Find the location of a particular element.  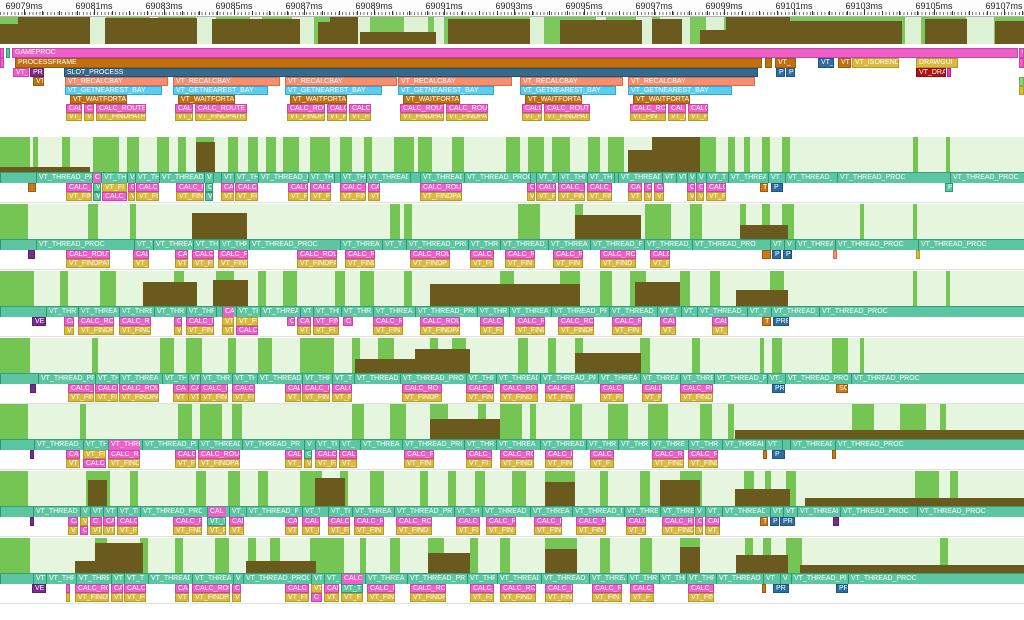

span-calc_rou: CALC_ROU is located at coordinates (648, 108).